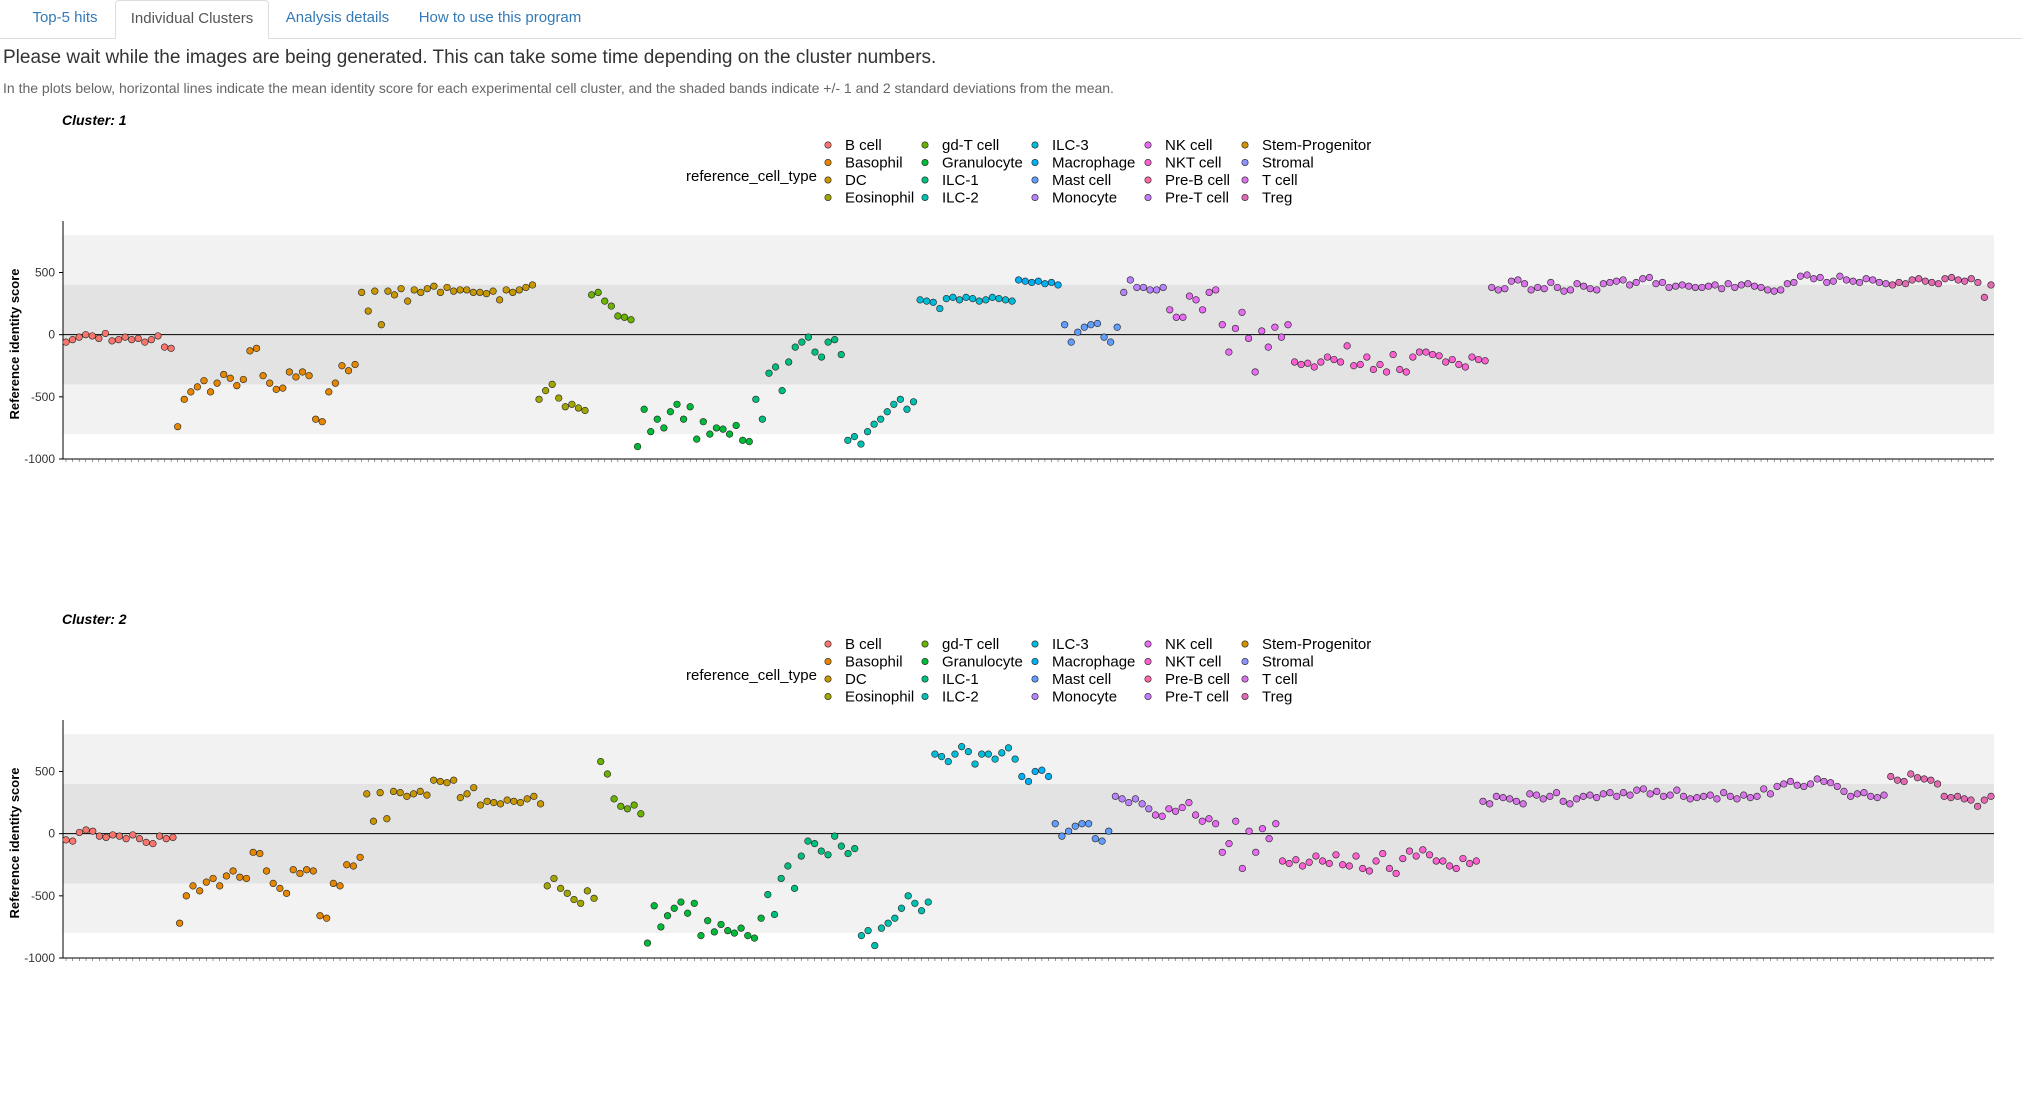 Image resolution: width=2022 pixels, height=1109 pixels. Describe the element at coordinates (1084, 697) in the screenshot. I see `legend-label: Monocyte` at that location.